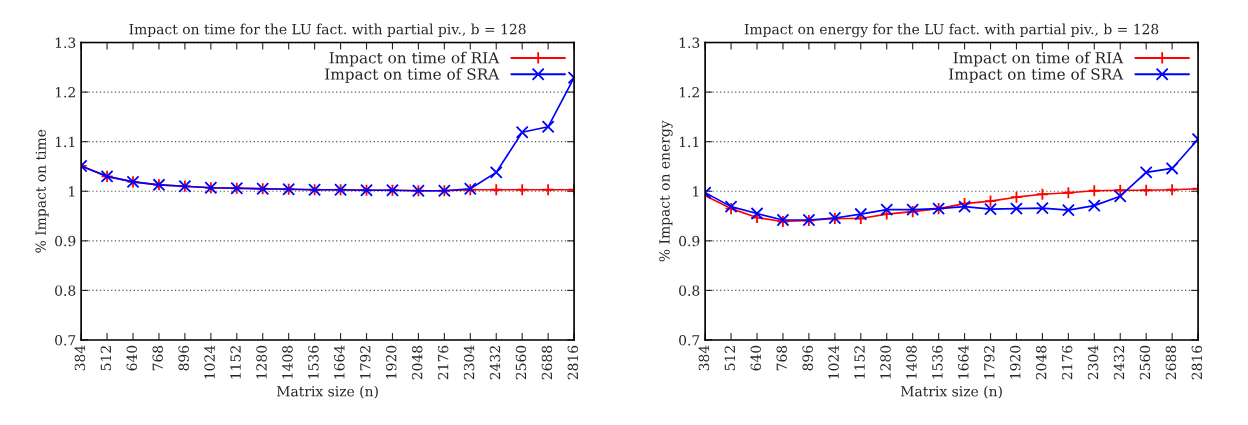 The width and height of the screenshot is (1248, 425). Describe the element at coordinates (42, 191) in the screenshot. I see `y-axis-title: % Impact on time` at that location.